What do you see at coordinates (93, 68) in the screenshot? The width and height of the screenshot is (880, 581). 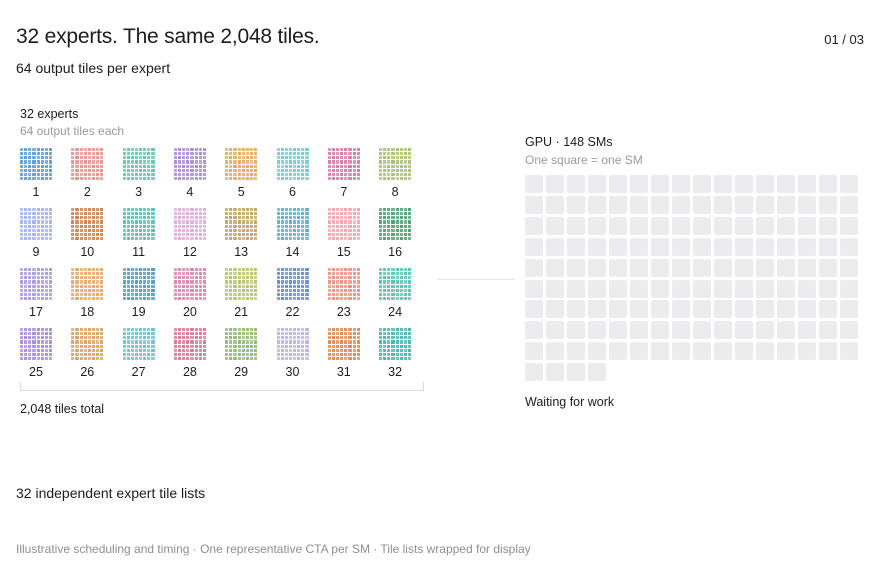 I see `page-subtitle: 64 output tiles per expert` at bounding box center [93, 68].